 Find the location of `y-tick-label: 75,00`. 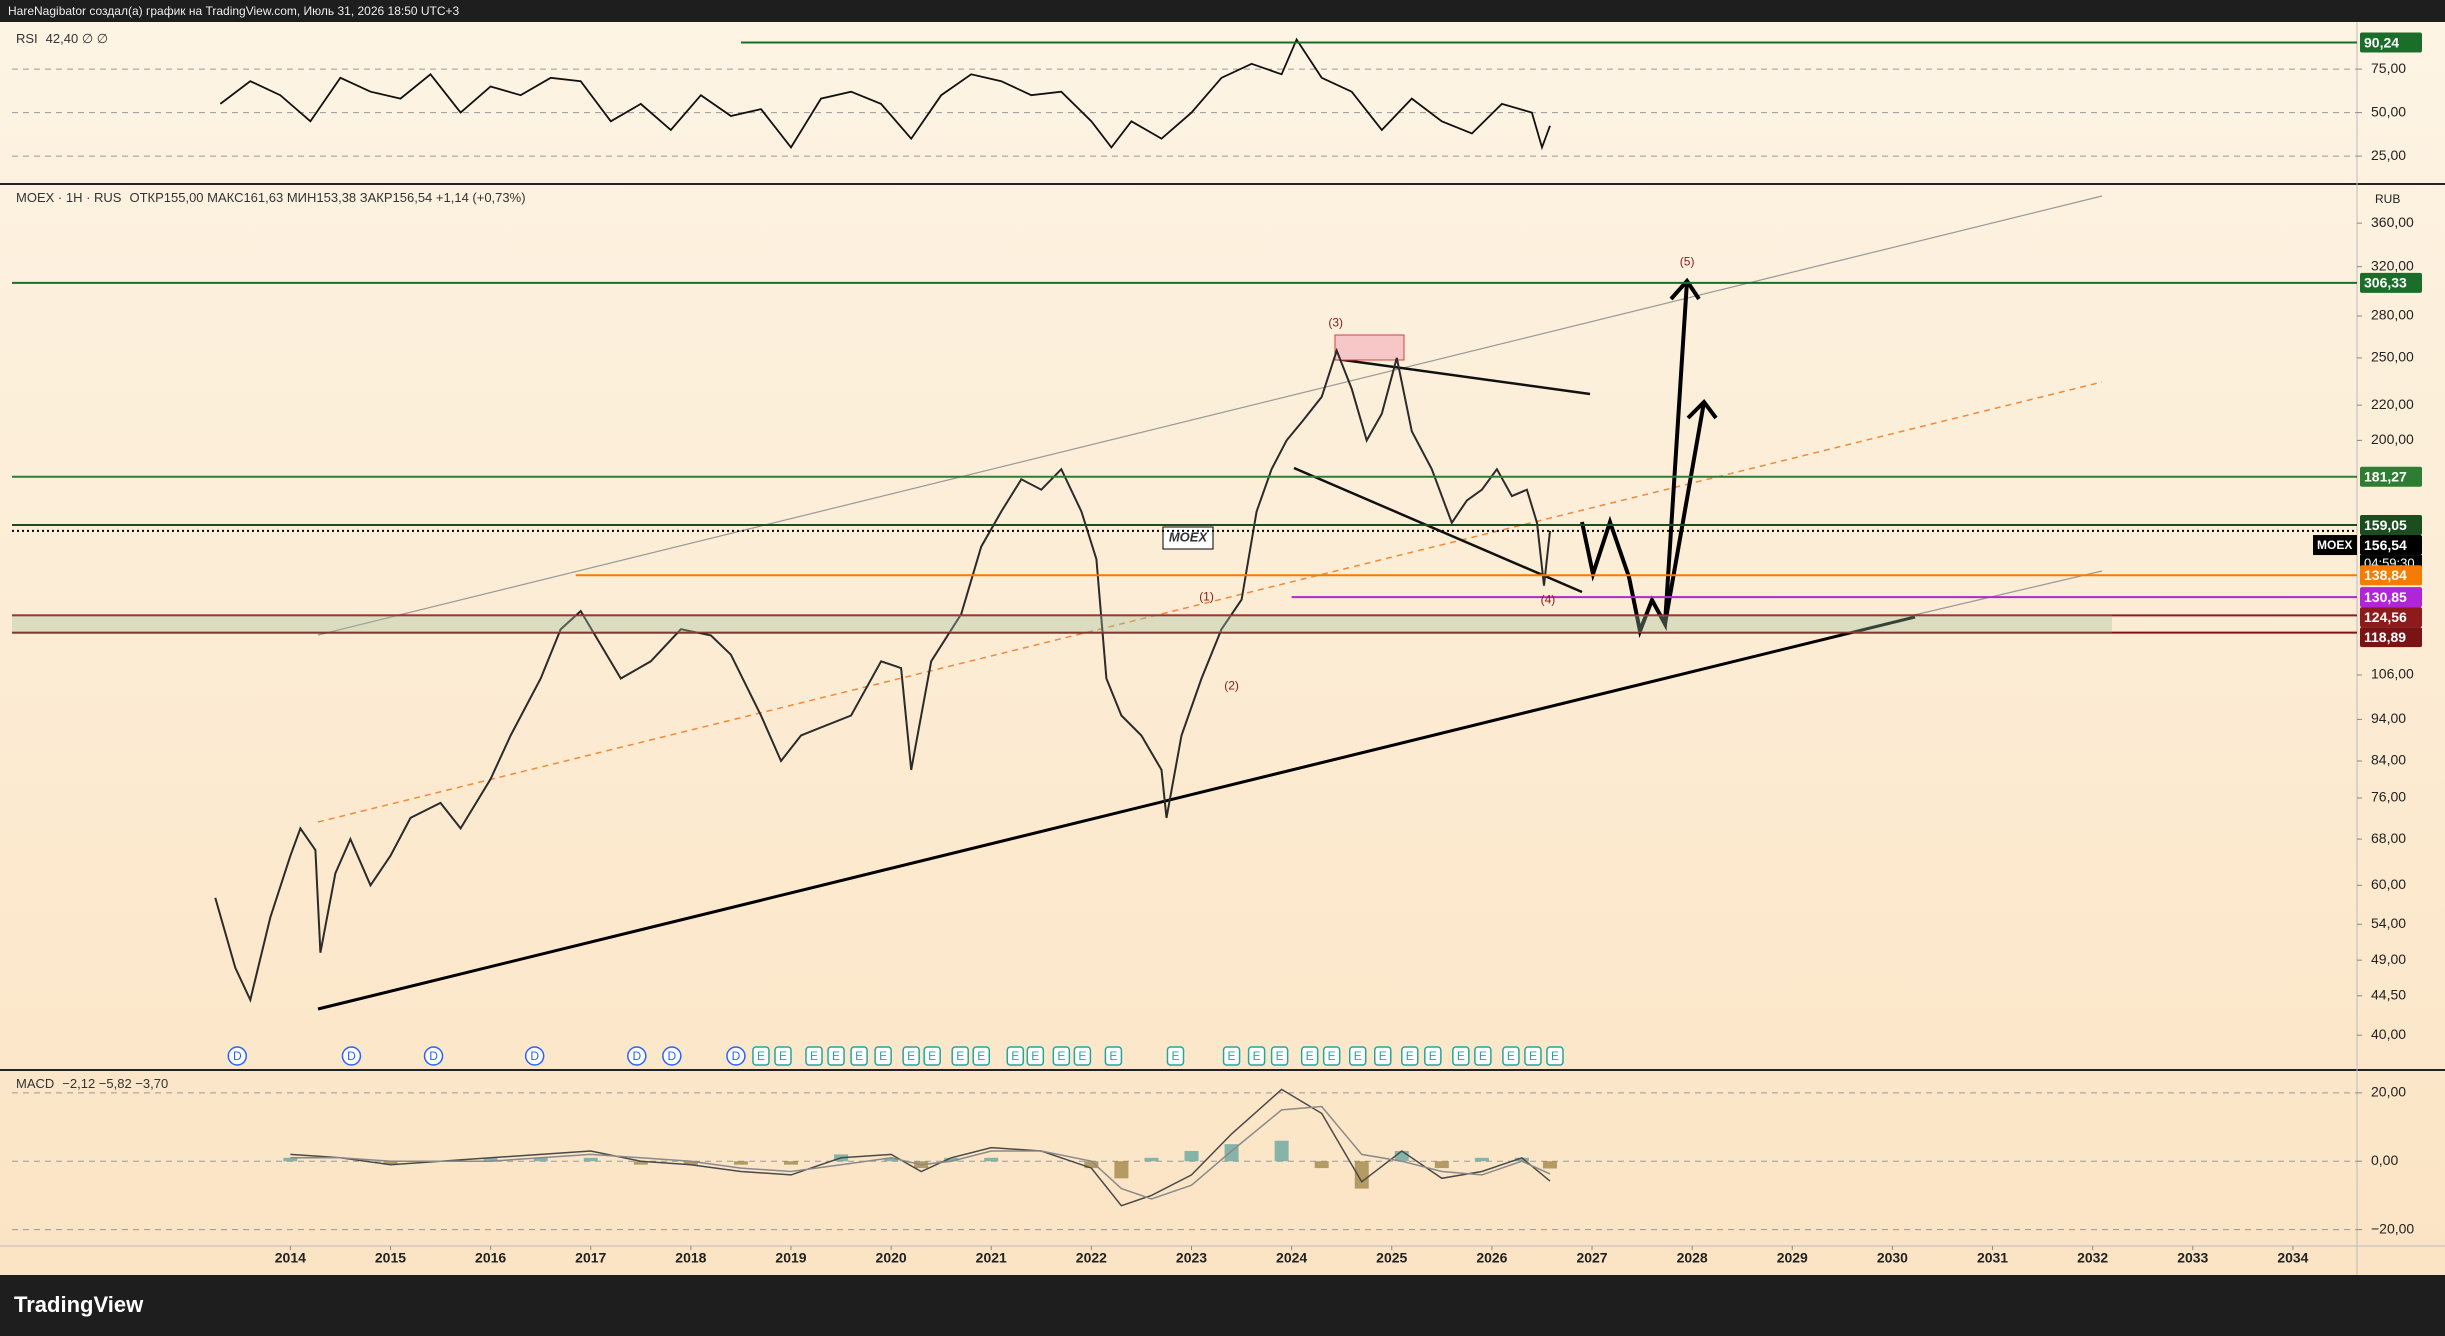

y-tick-label: 75,00 is located at coordinates (2388, 68).